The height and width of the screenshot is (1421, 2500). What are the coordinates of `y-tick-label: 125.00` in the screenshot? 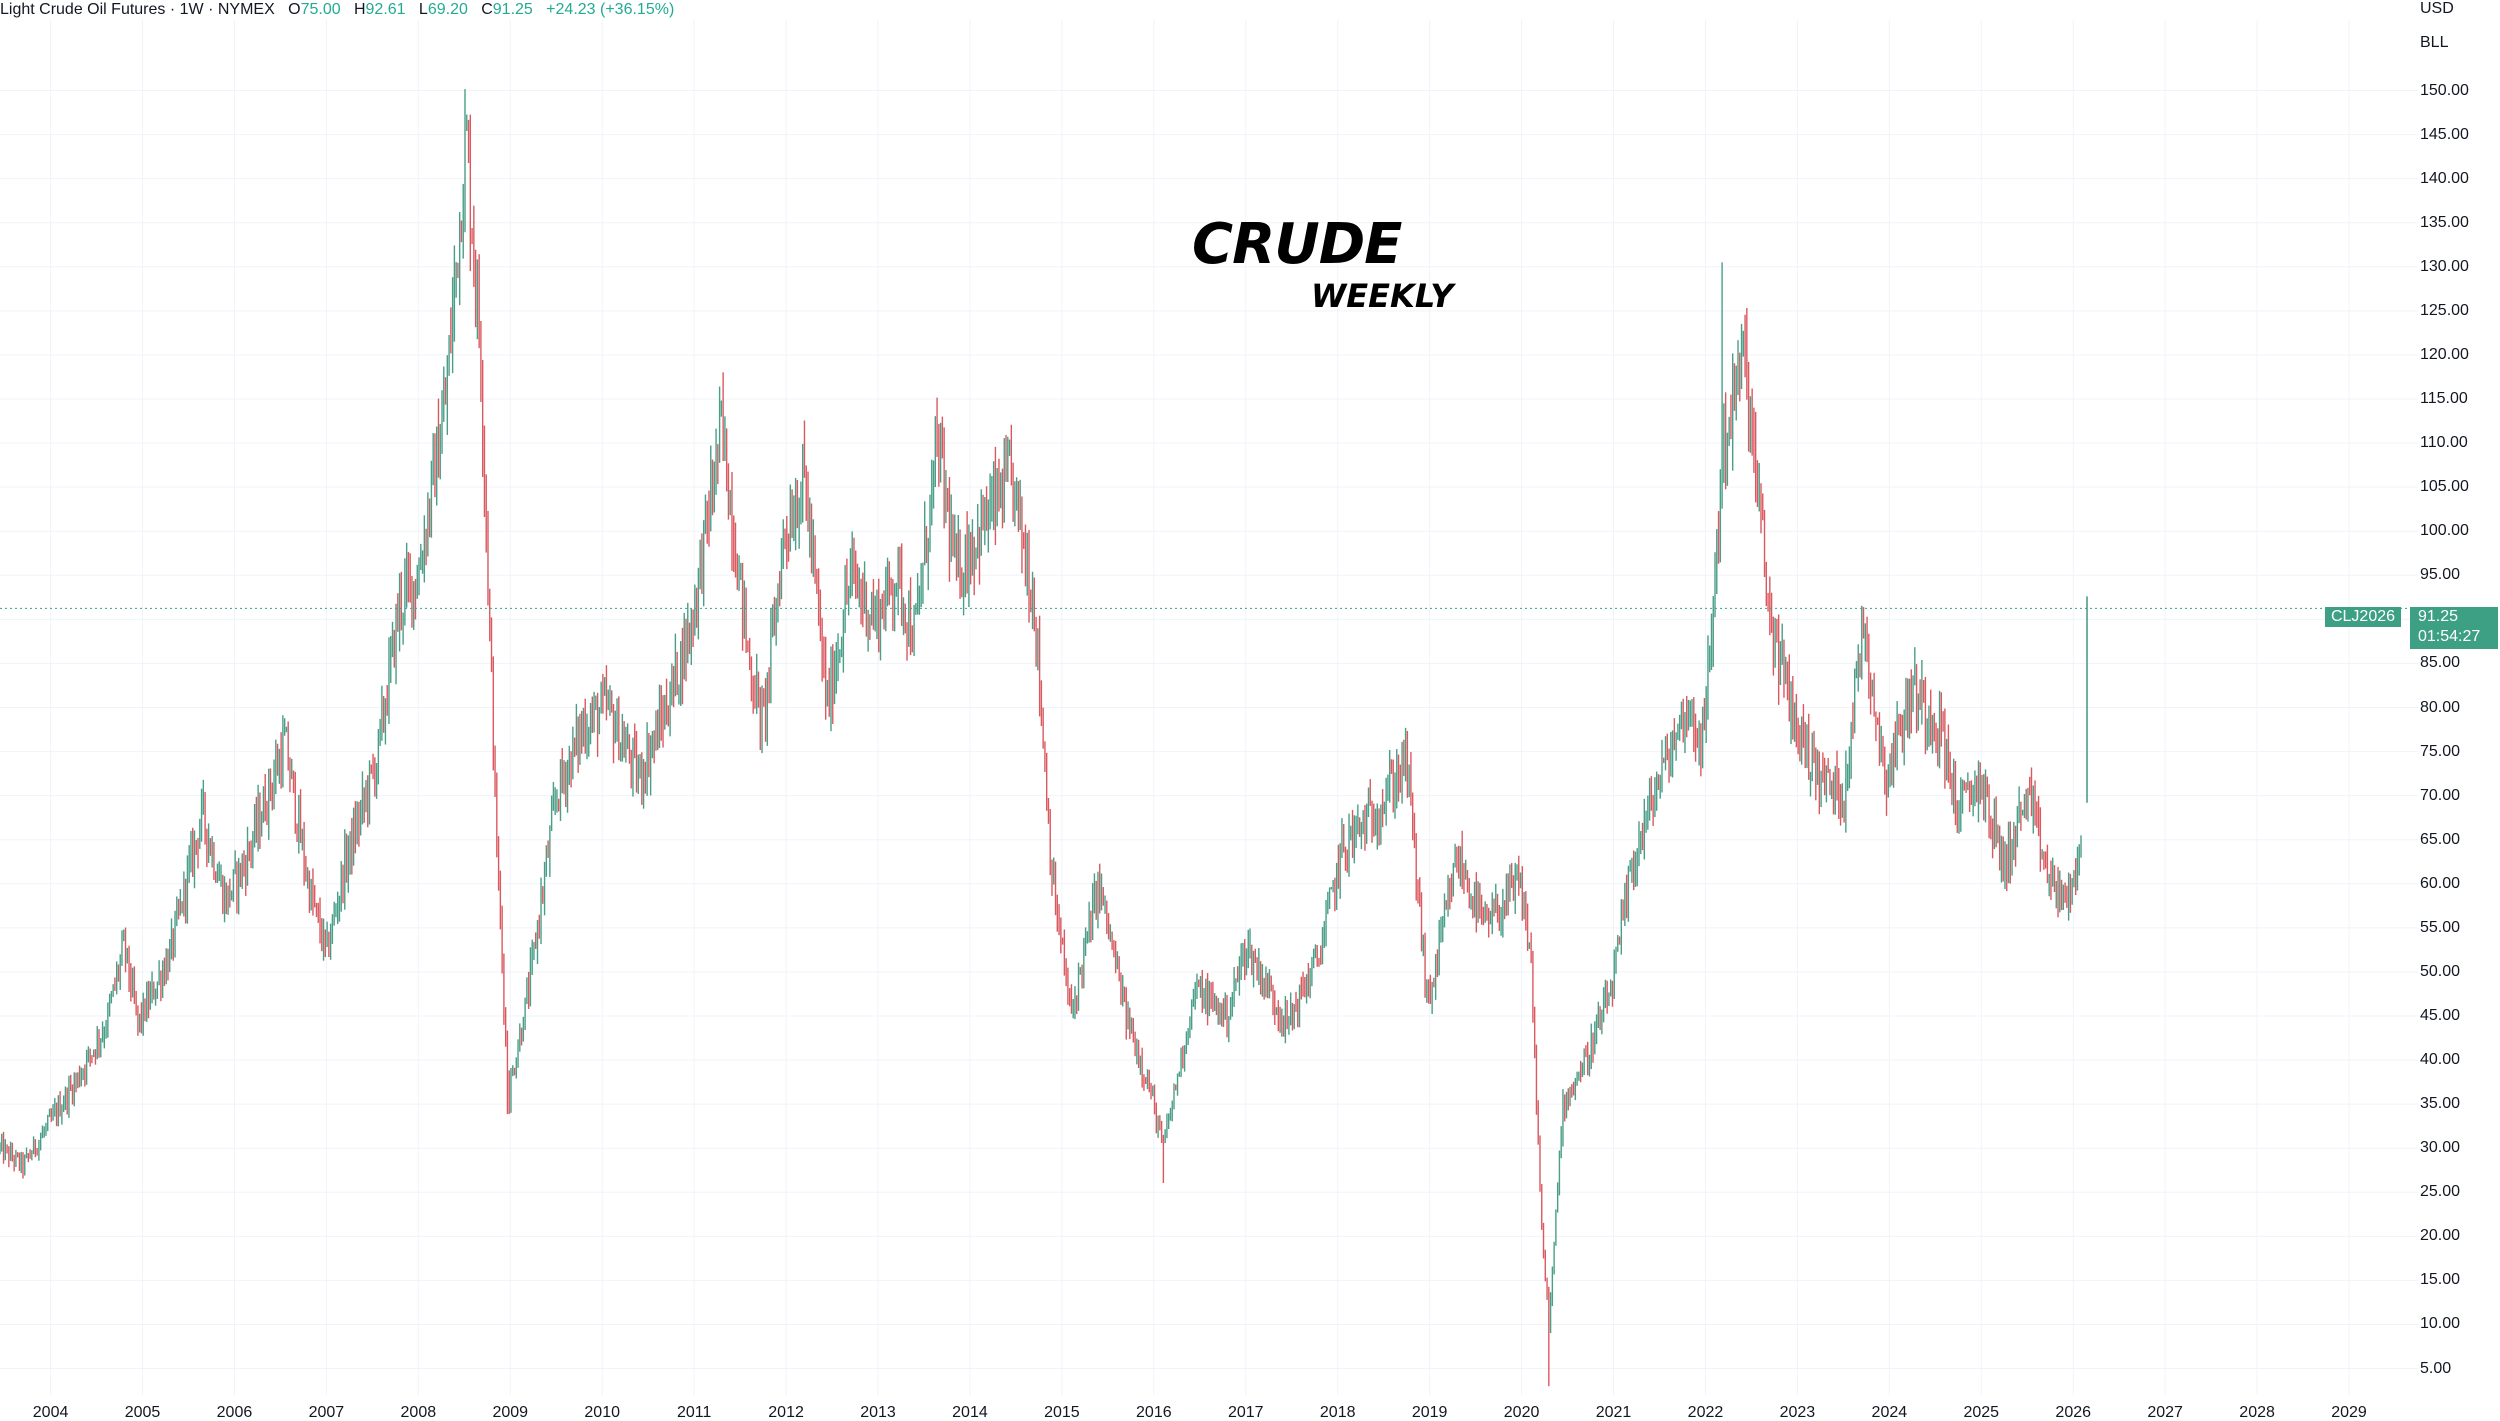 It's located at (2444, 310).